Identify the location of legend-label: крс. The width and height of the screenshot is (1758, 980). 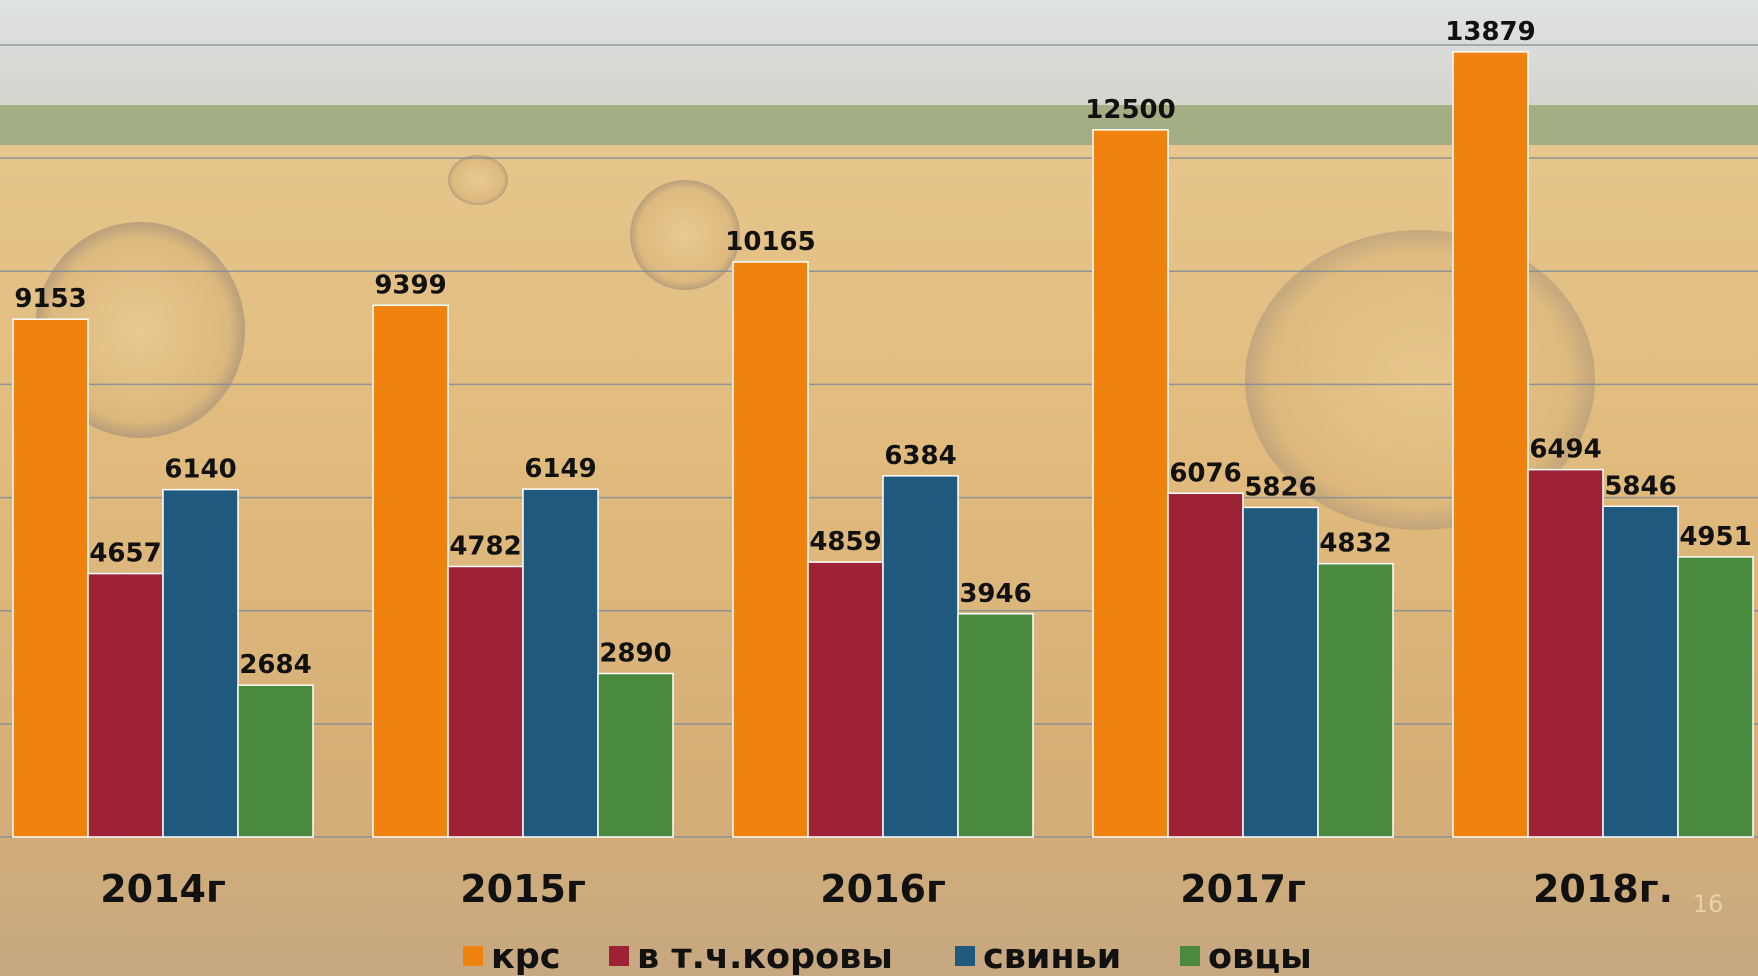
(526, 956).